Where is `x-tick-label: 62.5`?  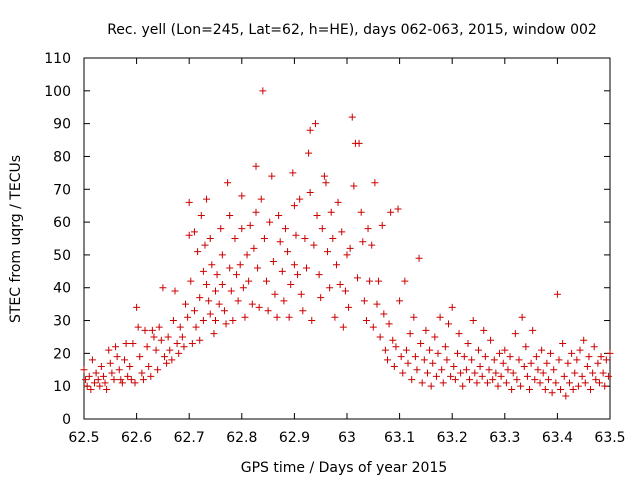 x-tick-label: 62.5 is located at coordinates (83, 438).